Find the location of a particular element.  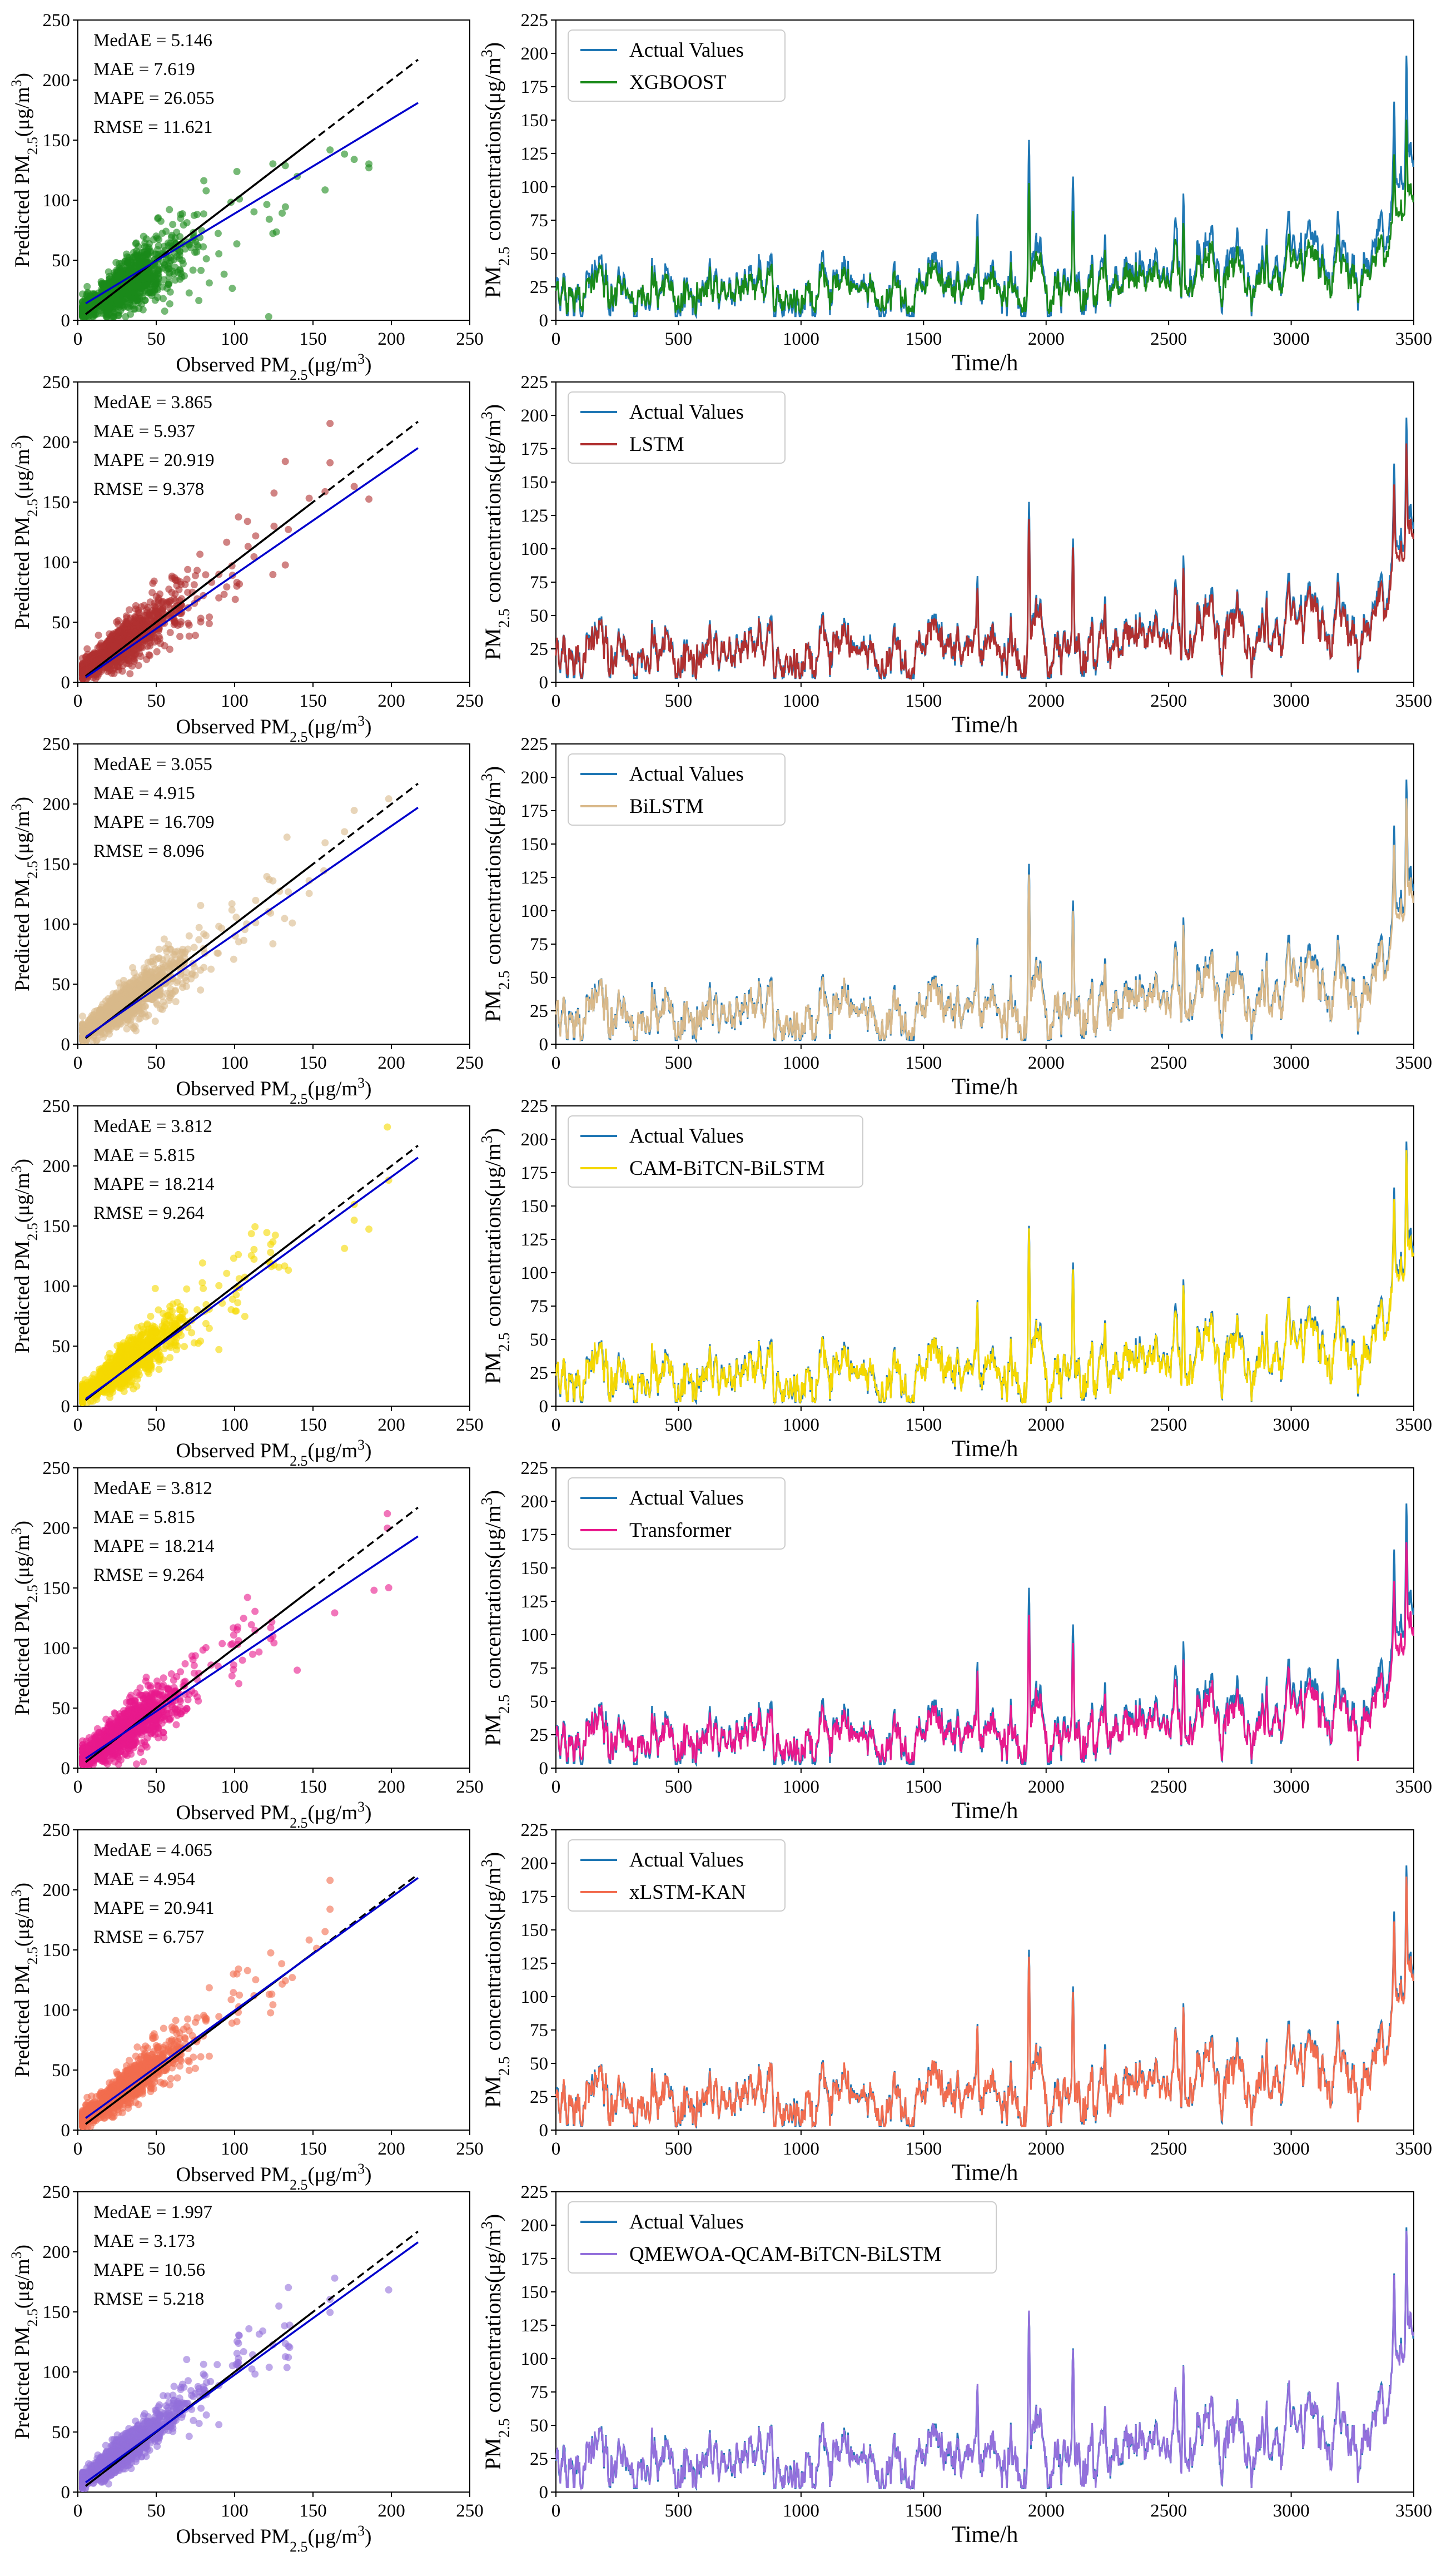

scatter-y-label-part: (μg/m is located at coordinates (22, 1198).